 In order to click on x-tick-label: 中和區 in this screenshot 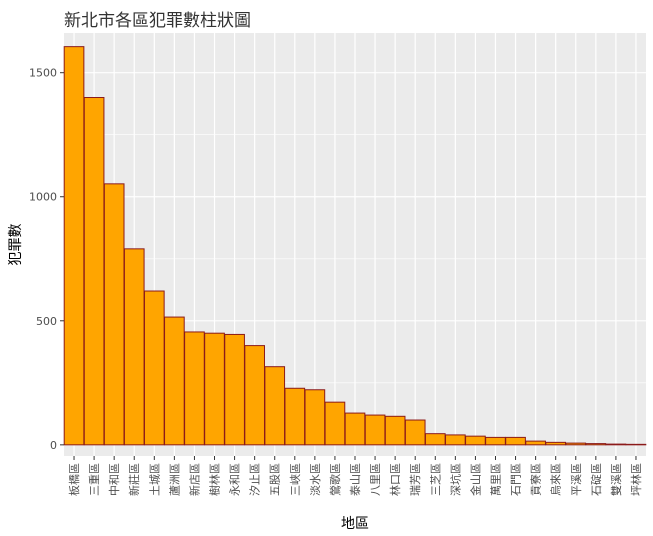, I will do `click(114, 479)`.